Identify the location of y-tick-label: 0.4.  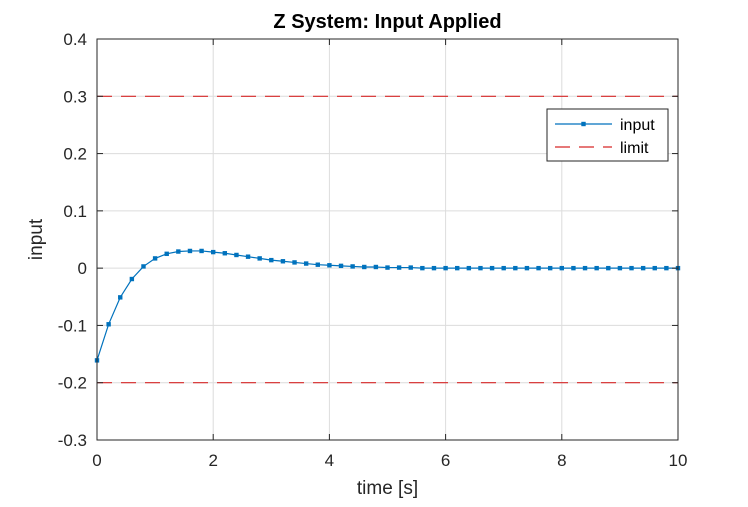
(75, 39).